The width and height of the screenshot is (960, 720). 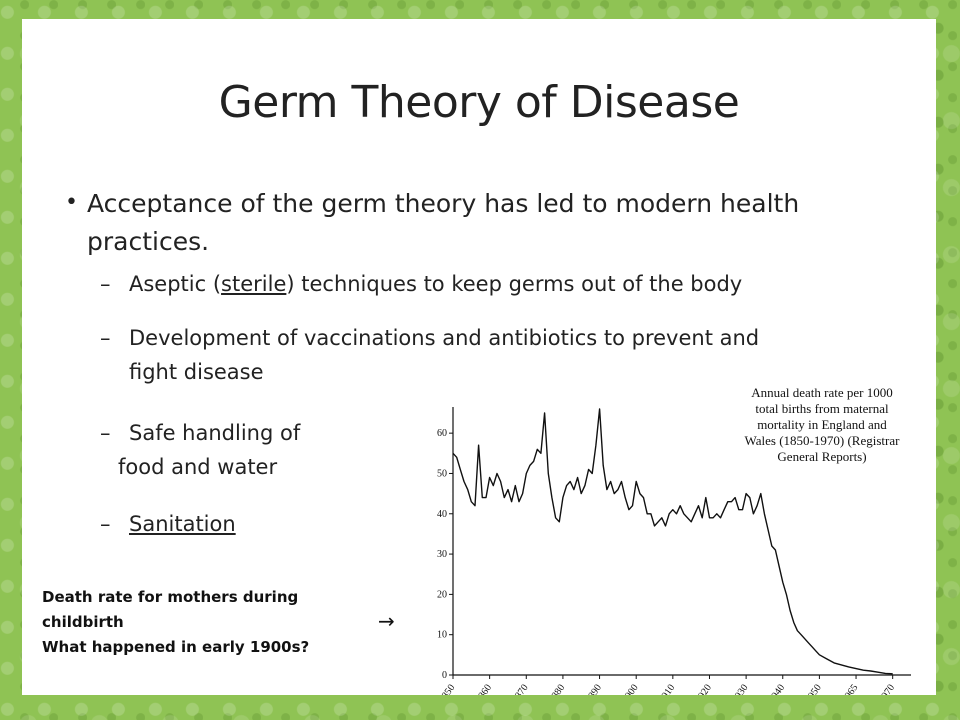 I want to click on y-tick-label: 30, so click(x=442, y=554).